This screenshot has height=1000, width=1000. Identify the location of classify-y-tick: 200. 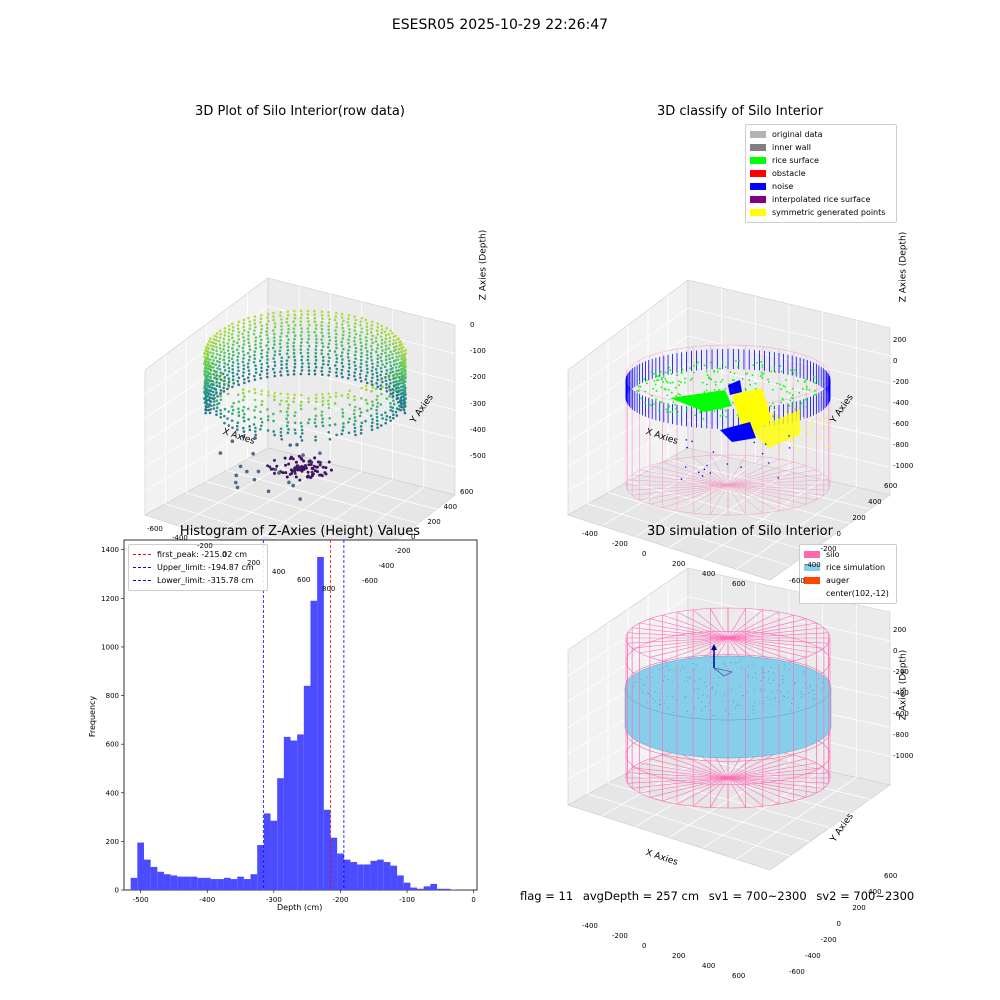
(859, 517).